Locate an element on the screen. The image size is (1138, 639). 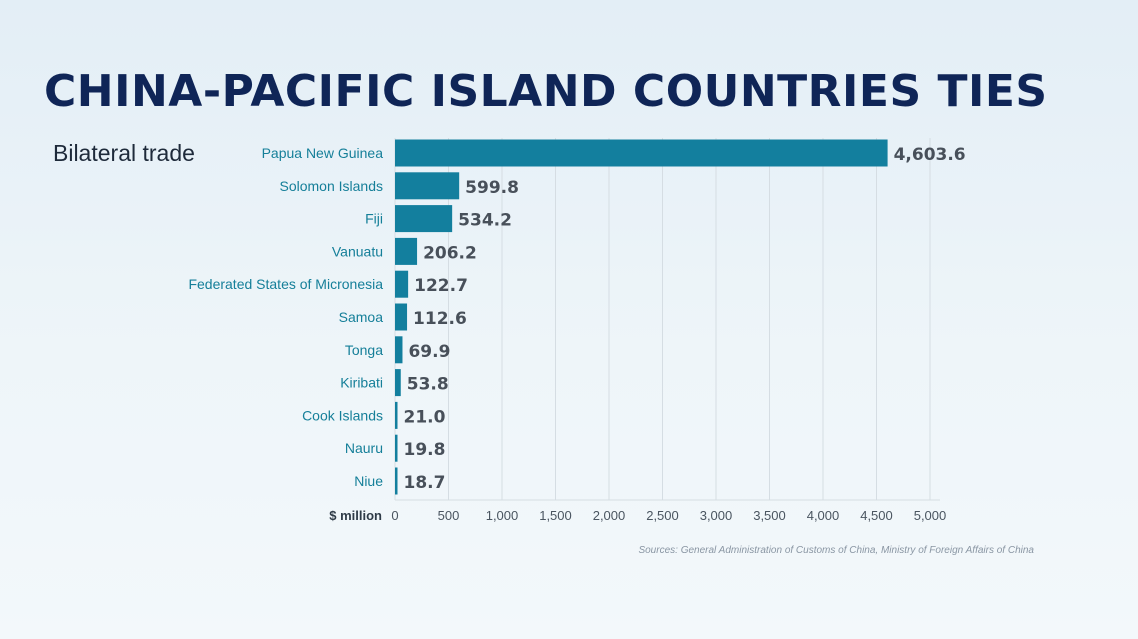
category-label: Samoa is located at coordinates (361, 317).